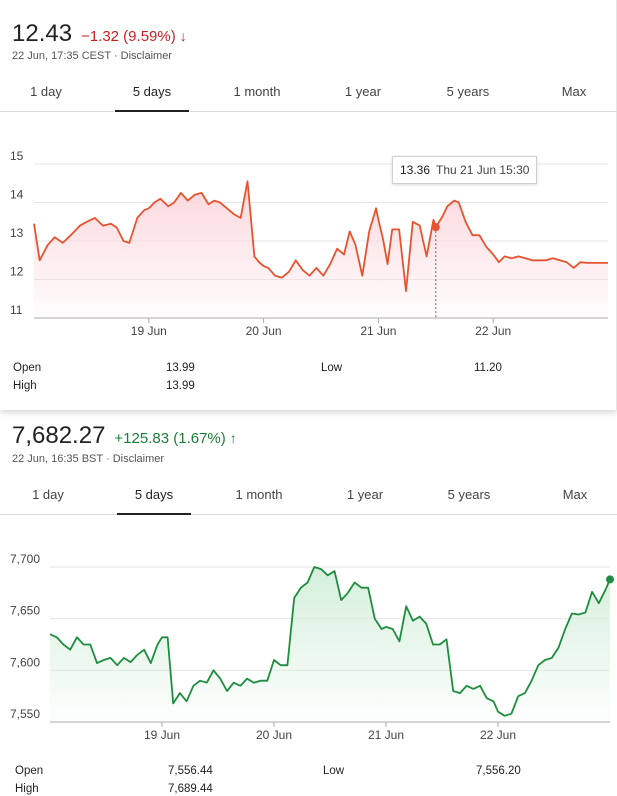 The height and width of the screenshot is (796, 617). What do you see at coordinates (488, 368) in the screenshot?
I see `stat-low-value: 11.20` at bounding box center [488, 368].